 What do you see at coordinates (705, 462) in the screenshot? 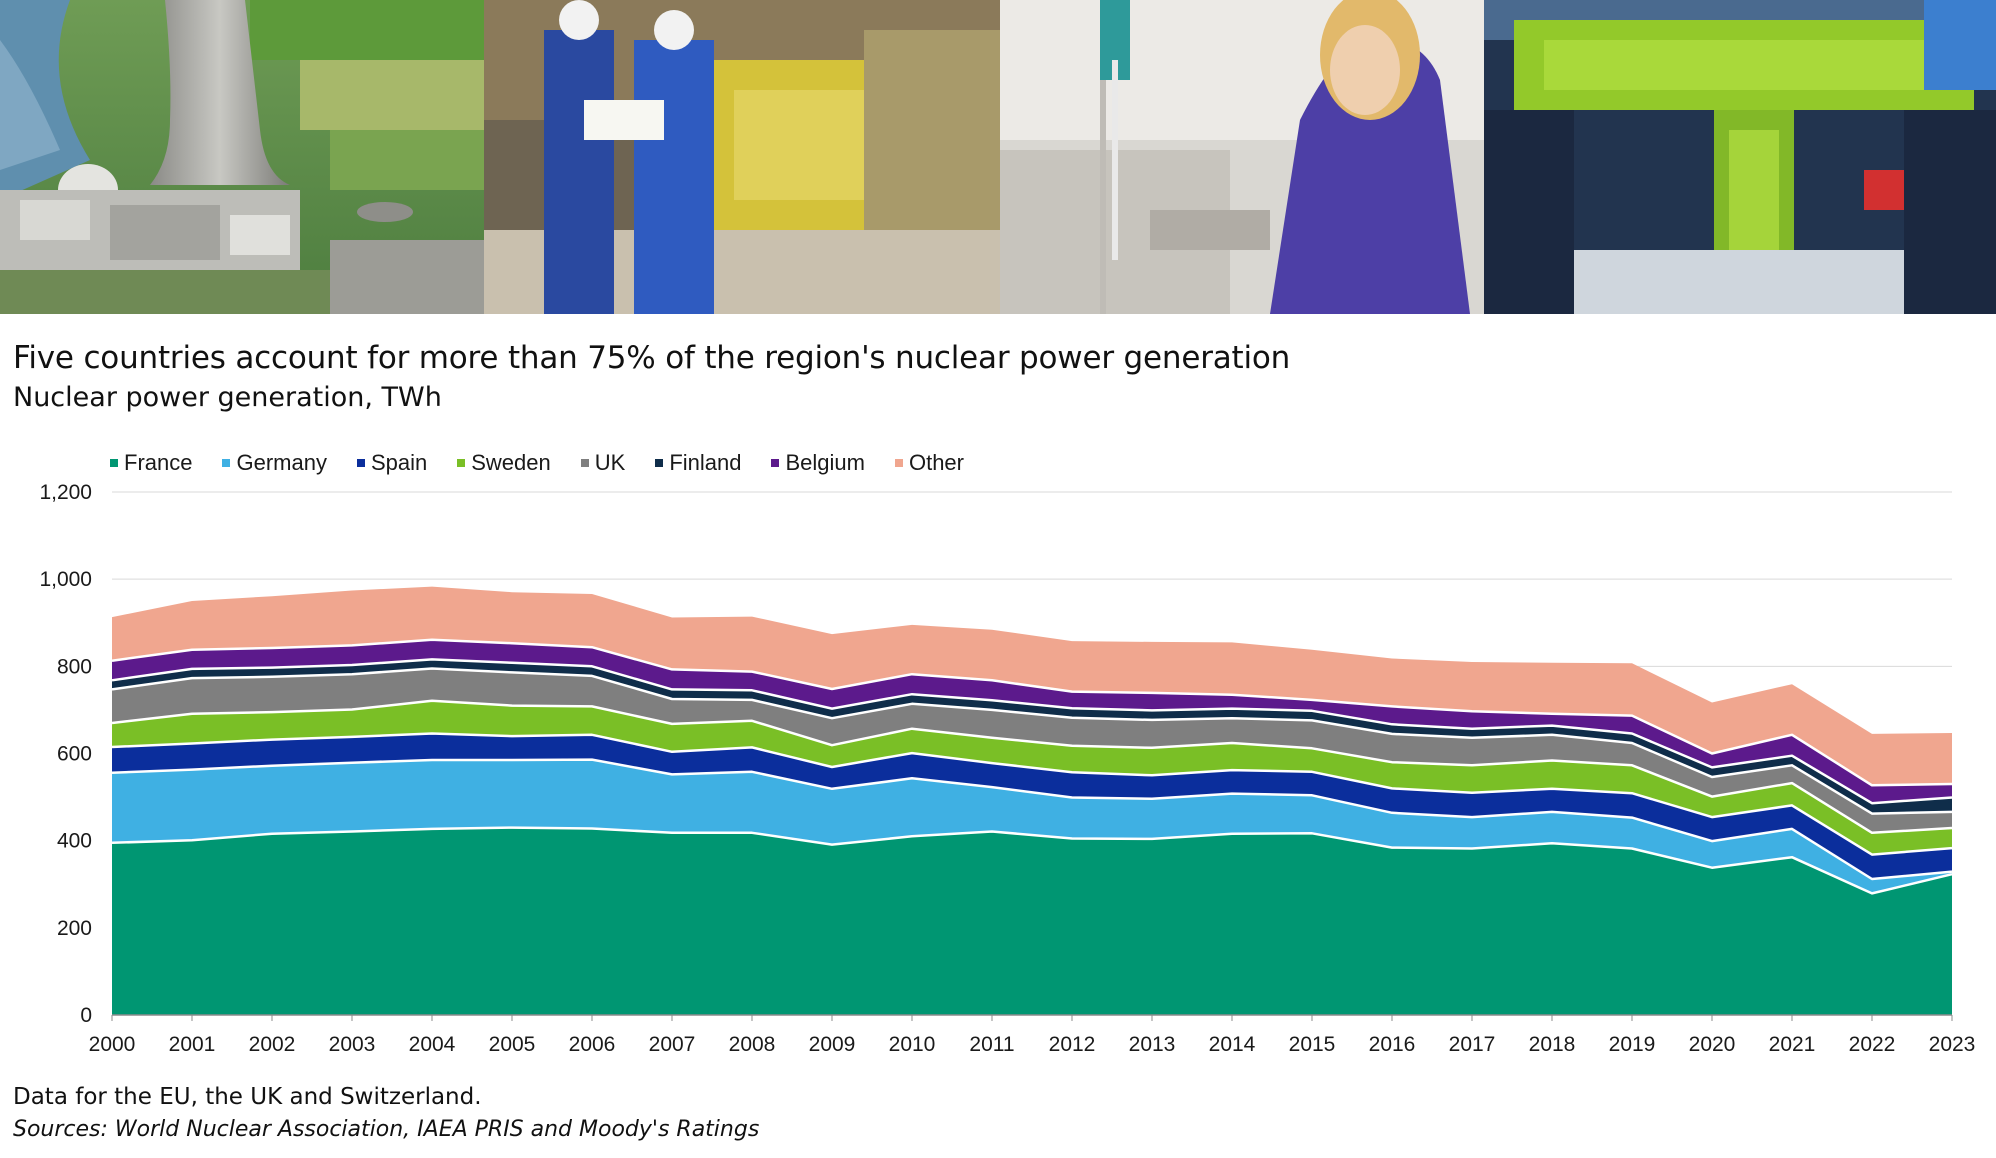
I see `legend-label-finland: Finland` at bounding box center [705, 462].